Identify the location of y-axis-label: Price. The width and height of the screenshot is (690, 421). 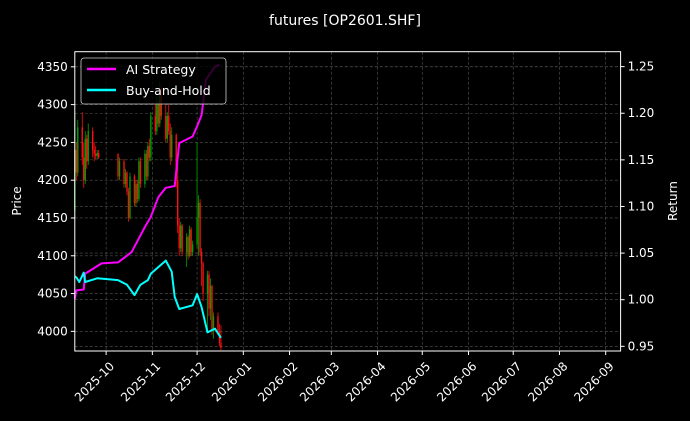
(17, 200).